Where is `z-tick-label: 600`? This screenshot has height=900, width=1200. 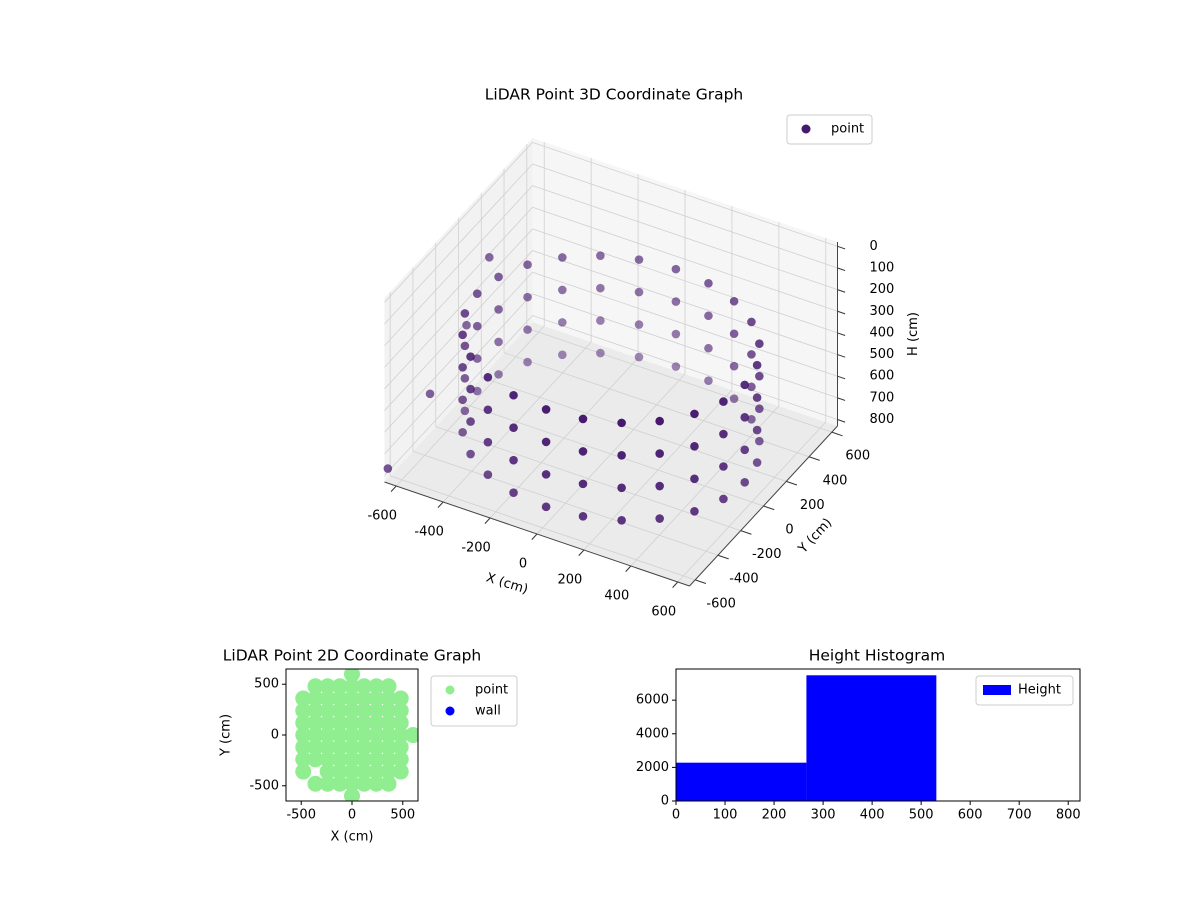 z-tick-label: 600 is located at coordinates (882, 376).